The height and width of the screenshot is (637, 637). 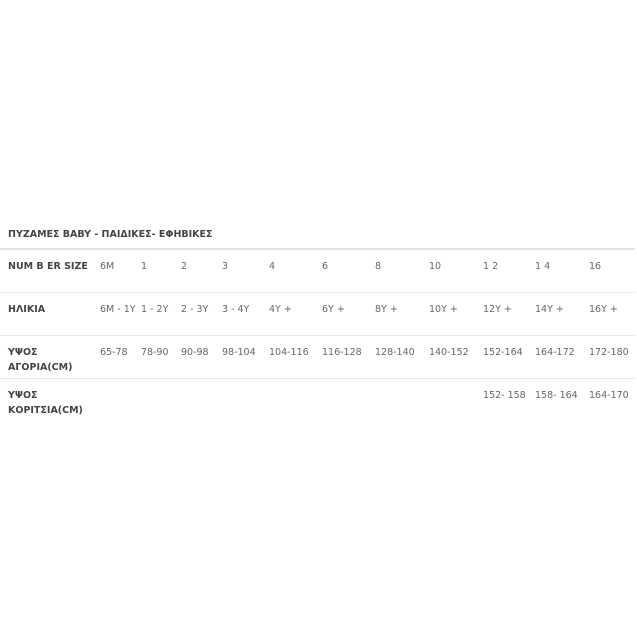 What do you see at coordinates (245, 357) in the screenshot?
I see `table-cell: 98-104` at bounding box center [245, 357].